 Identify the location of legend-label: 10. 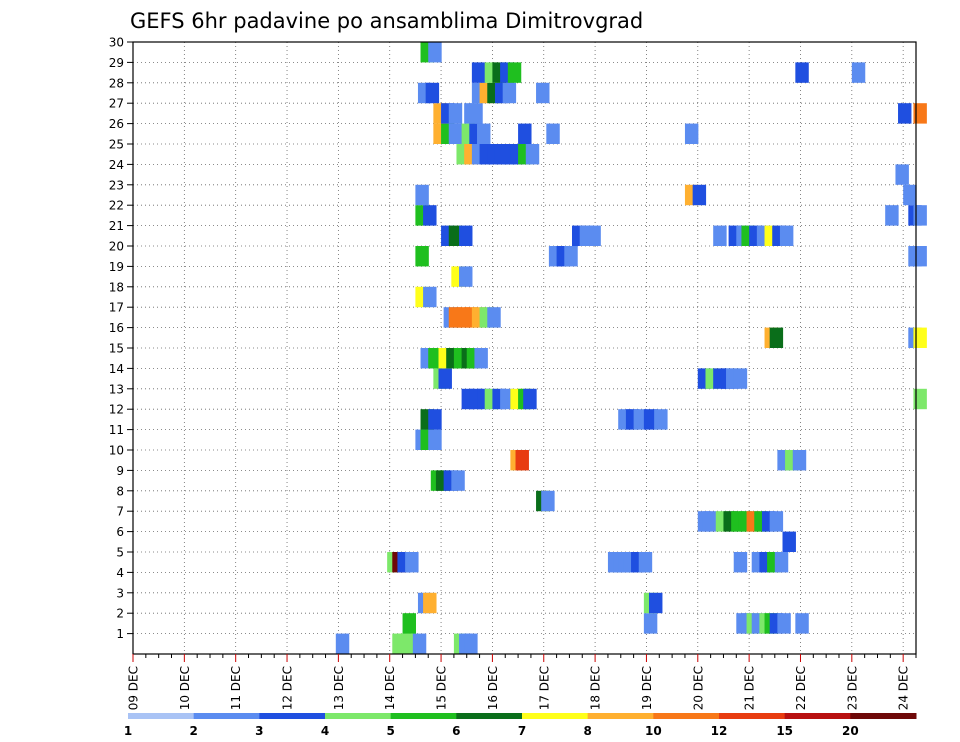
(653, 731).